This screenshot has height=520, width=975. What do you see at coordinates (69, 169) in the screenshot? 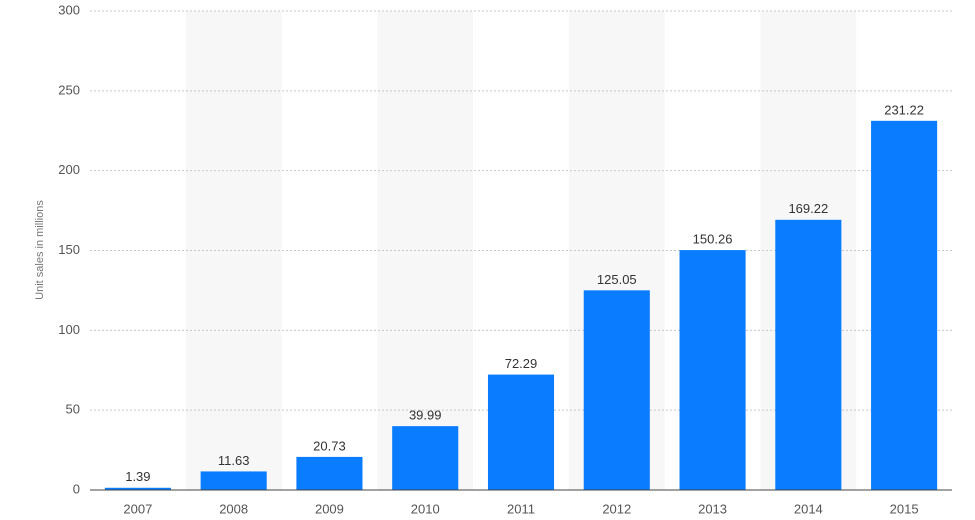
I see `y-tick-label: 200` at bounding box center [69, 169].